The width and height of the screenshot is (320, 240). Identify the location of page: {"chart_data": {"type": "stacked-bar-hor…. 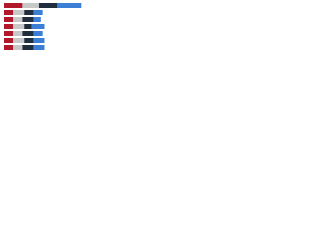
(50, 35).